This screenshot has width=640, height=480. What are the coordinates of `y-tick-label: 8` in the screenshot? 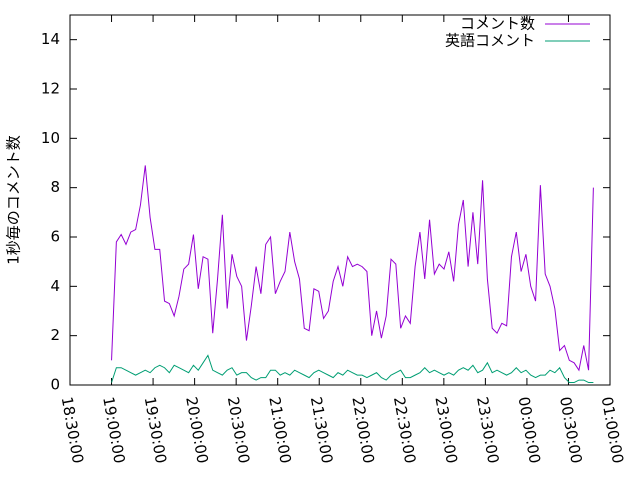 It's located at (55, 187).